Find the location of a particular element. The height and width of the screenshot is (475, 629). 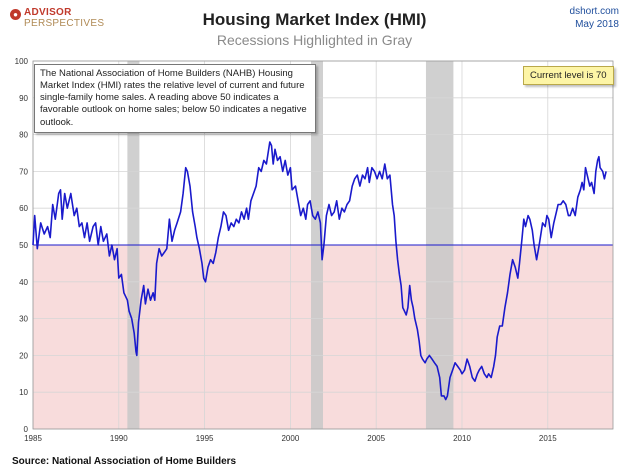

x-tick-label: 2005 is located at coordinates (376, 438).